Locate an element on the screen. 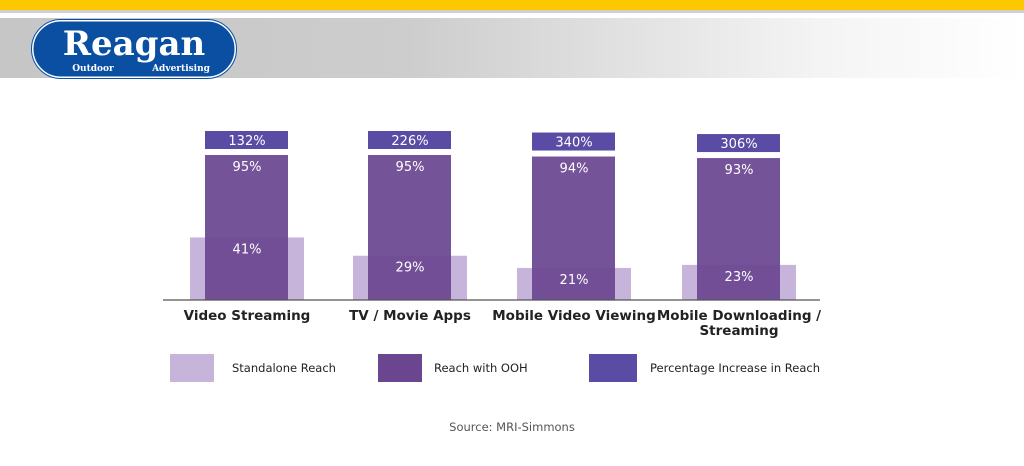  label-percentage-increase: 340% is located at coordinates (573, 143).